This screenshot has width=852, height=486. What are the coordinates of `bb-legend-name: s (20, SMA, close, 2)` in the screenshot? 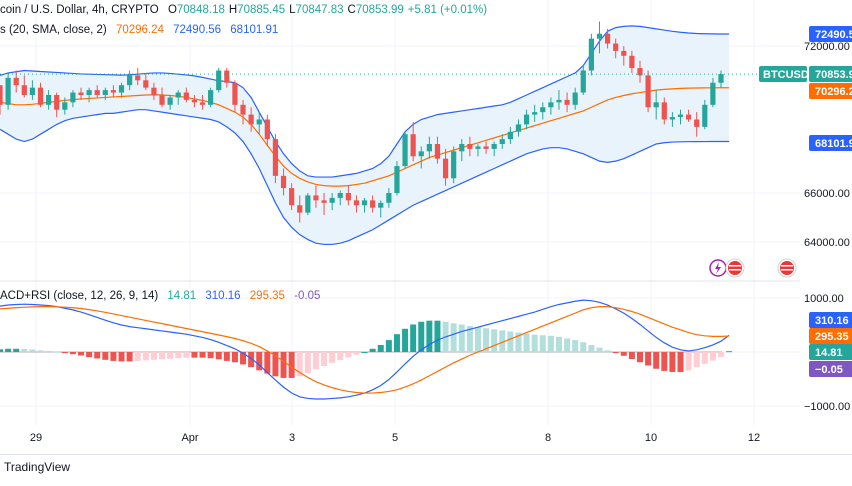 It's located at (53, 30).